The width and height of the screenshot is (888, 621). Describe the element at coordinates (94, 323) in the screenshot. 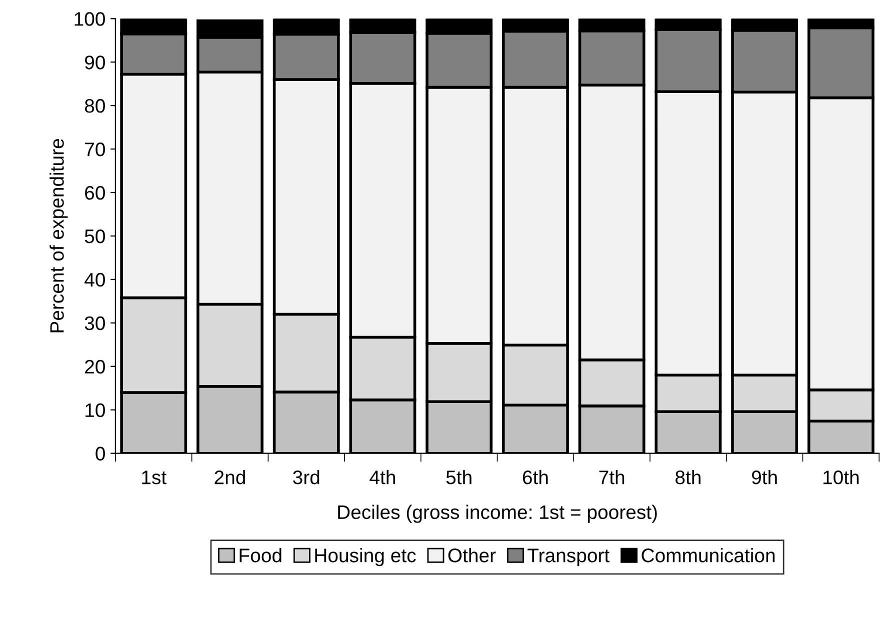

I see `y-tick-label: 30` at that location.